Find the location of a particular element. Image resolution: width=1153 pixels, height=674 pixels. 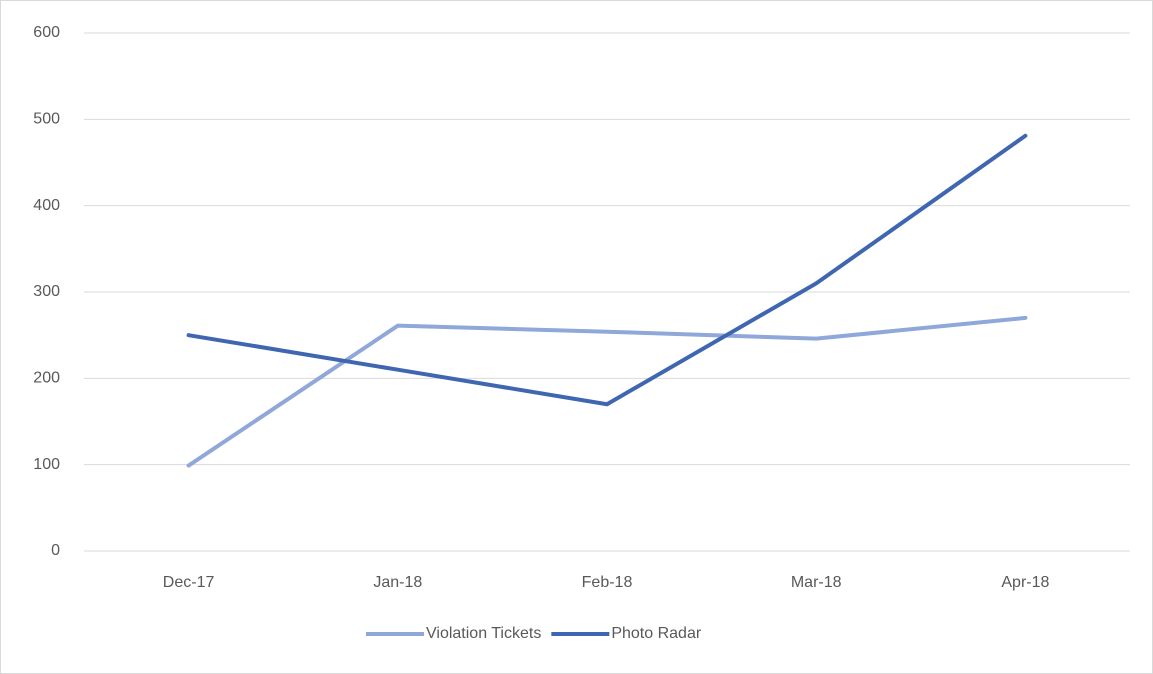

x-tick-label: Feb-18 is located at coordinates (607, 582).